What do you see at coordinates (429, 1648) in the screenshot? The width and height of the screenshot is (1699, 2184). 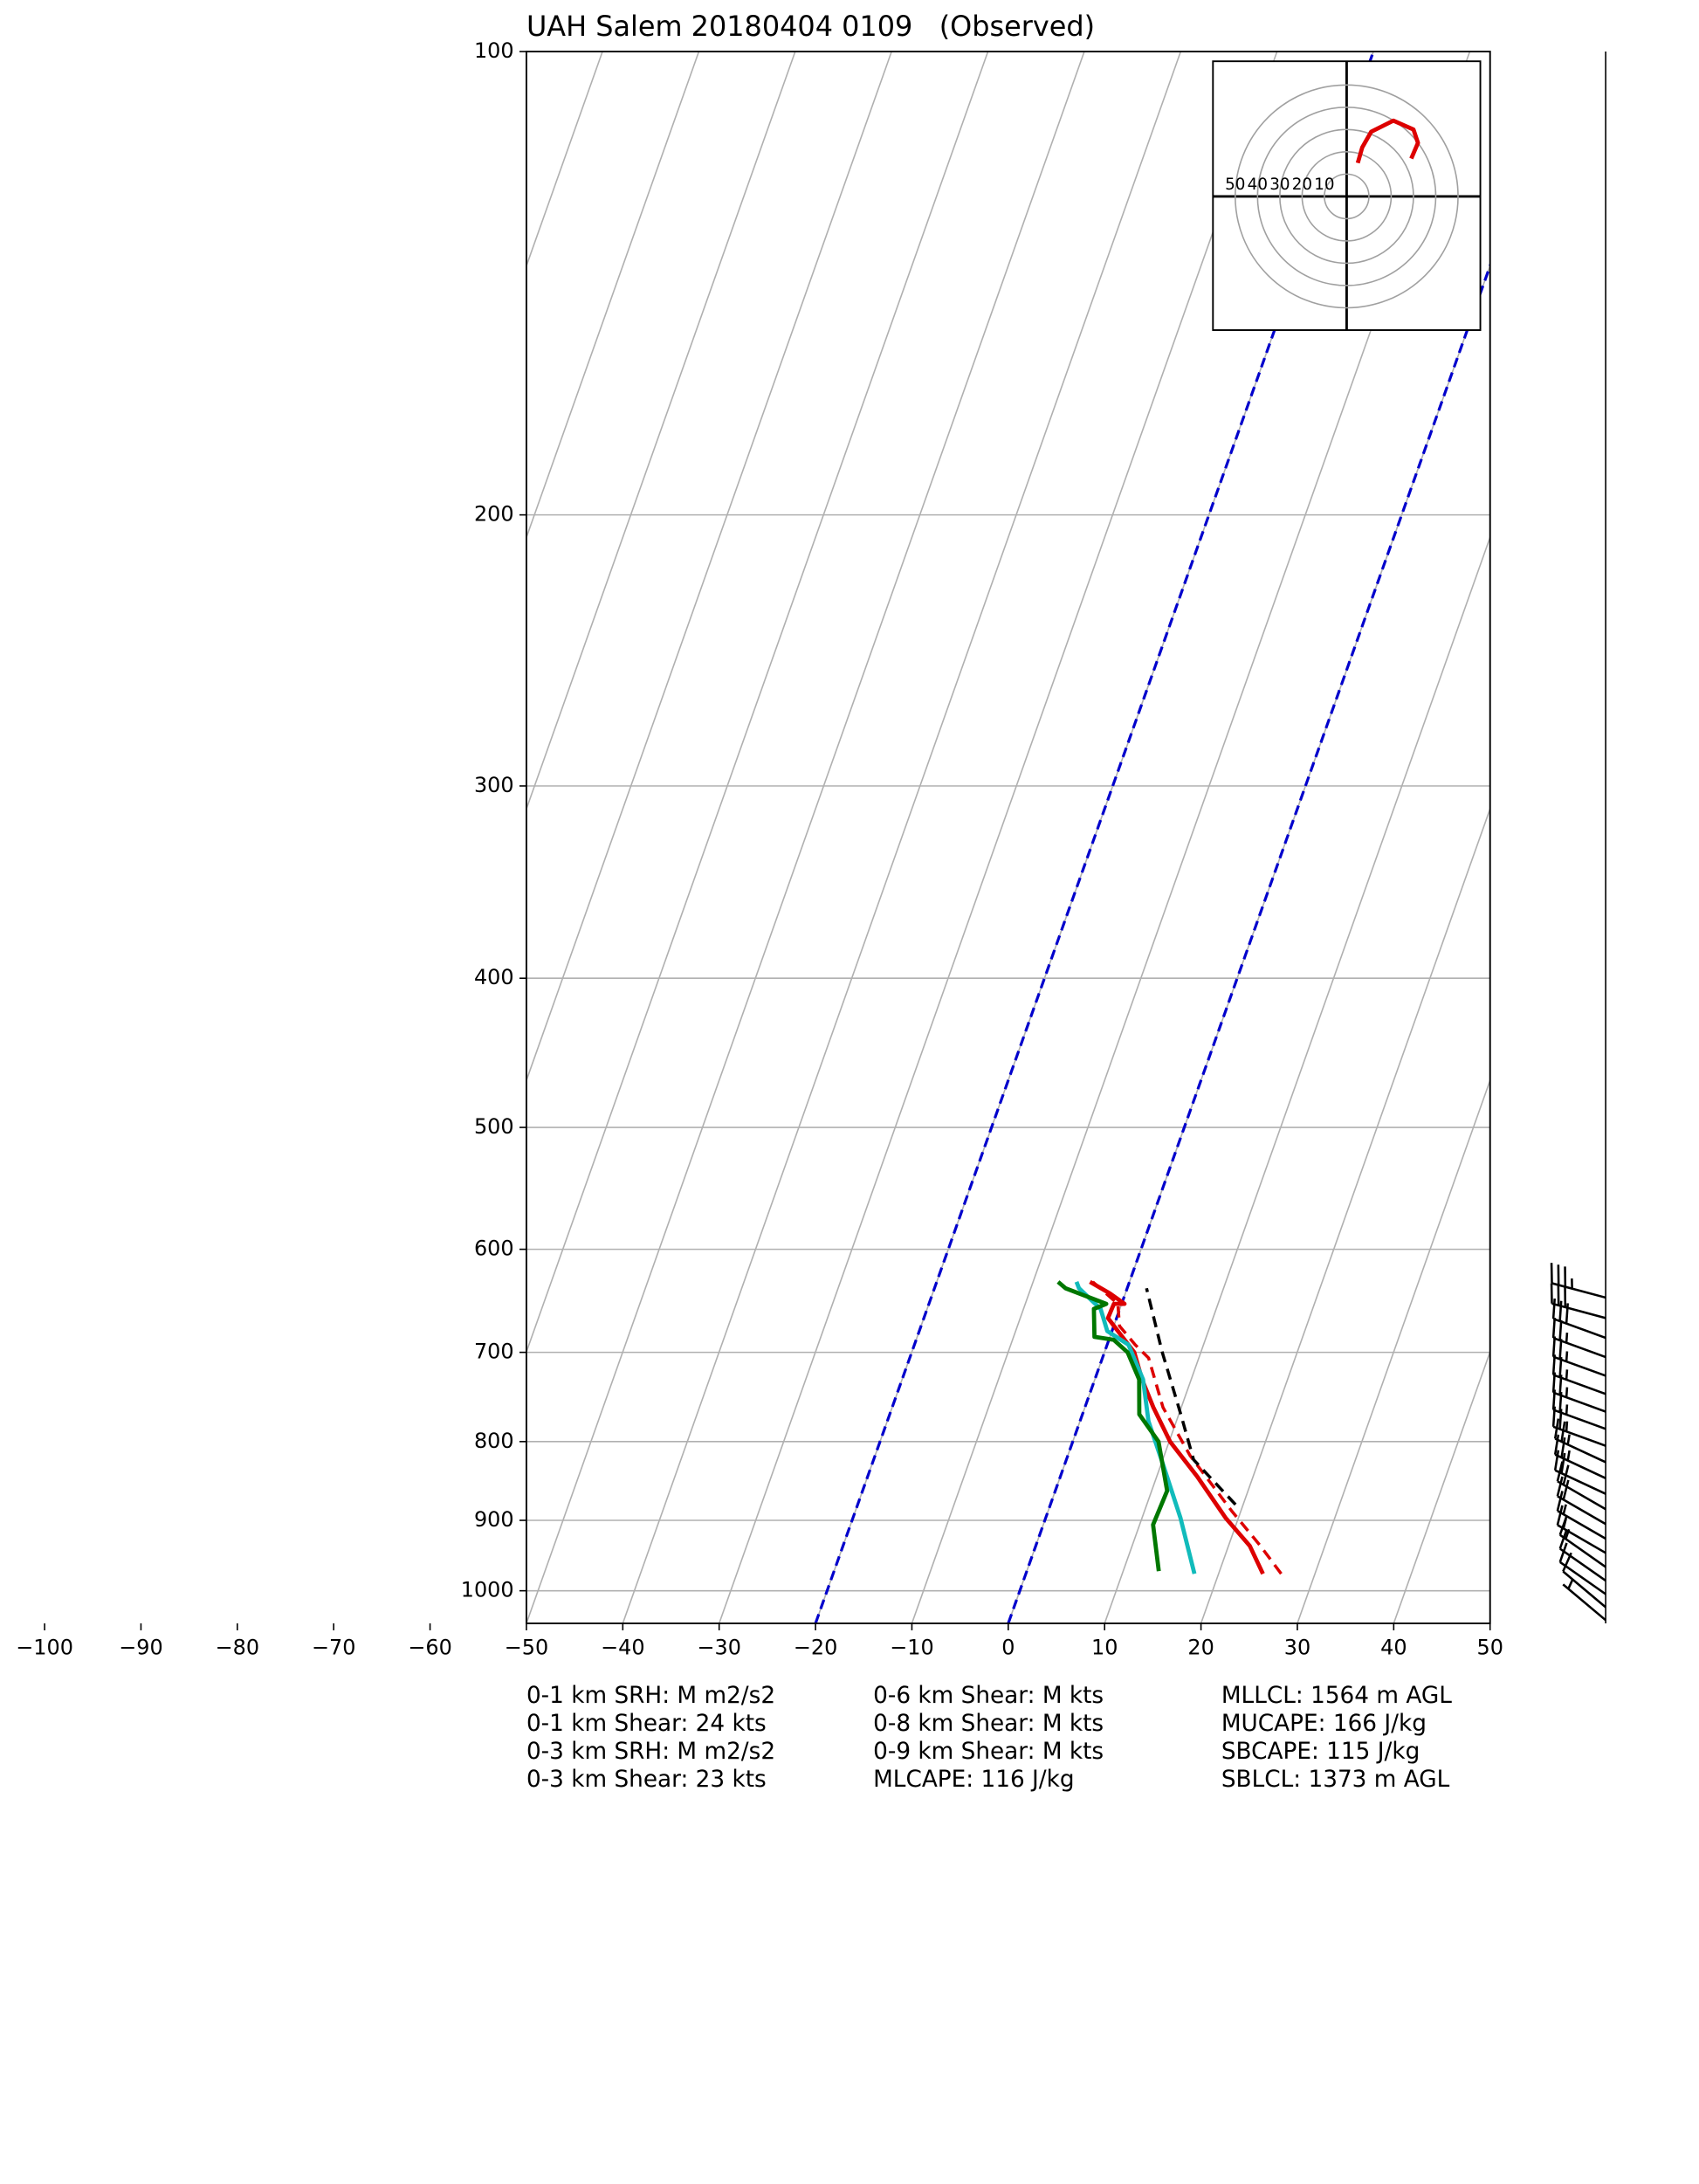 I see `x-tick-label: −60` at bounding box center [429, 1648].